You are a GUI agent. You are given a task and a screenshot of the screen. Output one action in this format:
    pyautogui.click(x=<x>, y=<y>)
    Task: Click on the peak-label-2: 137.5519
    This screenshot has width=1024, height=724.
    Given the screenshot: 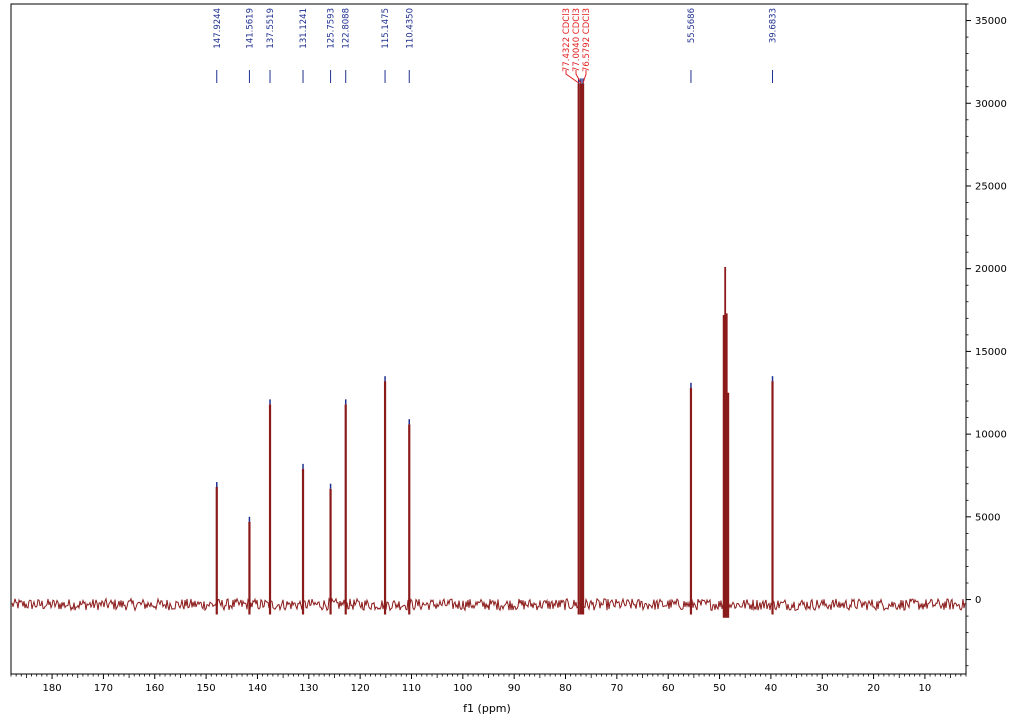 What is the action you would take?
    pyautogui.click(x=271, y=28)
    